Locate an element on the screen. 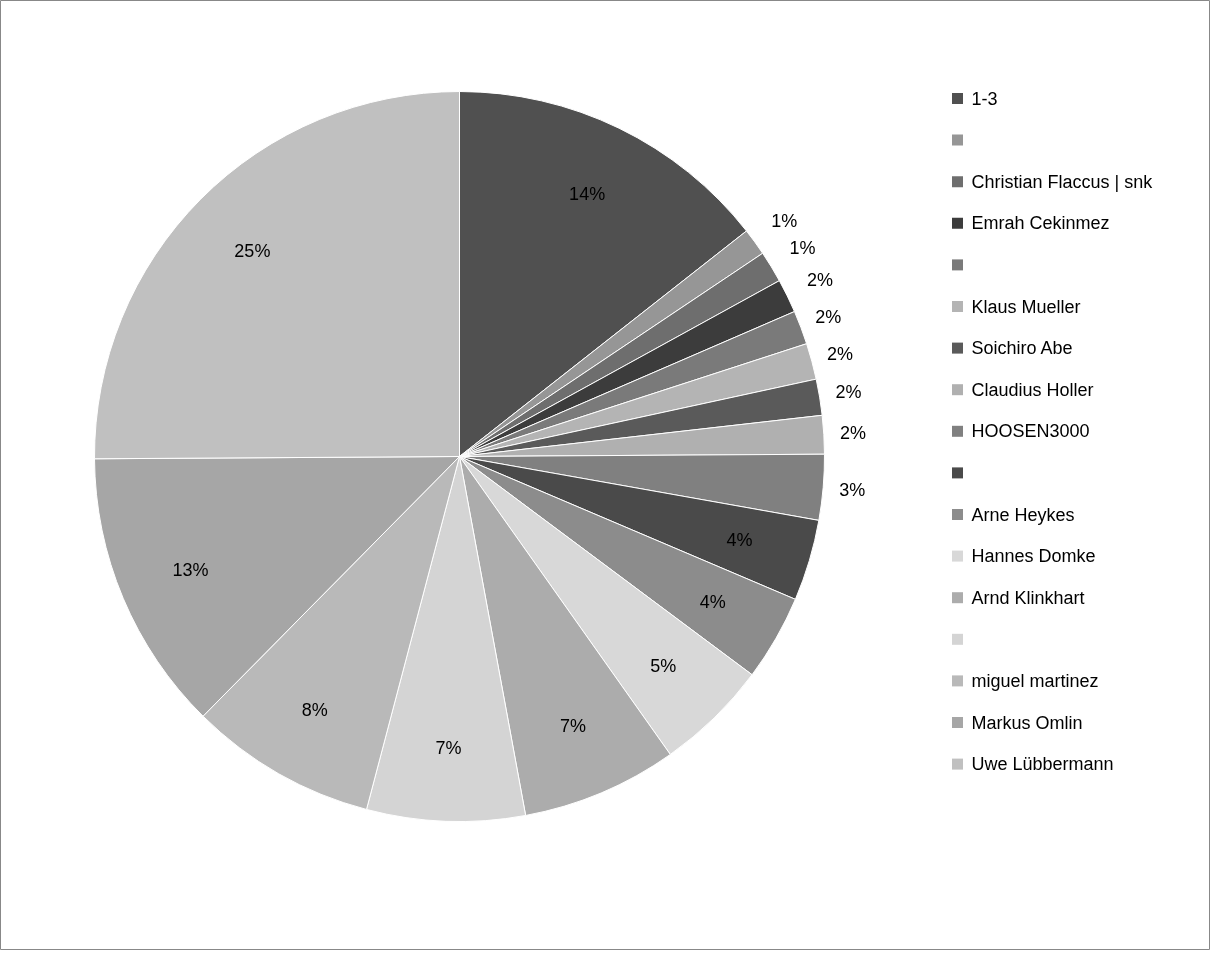  data-label: 14% is located at coordinates (587, 193).